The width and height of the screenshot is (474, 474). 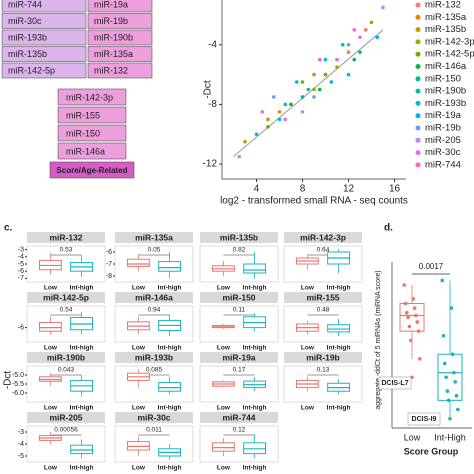 I want to click on p-value: 0.64, so click(x=323, y=250).